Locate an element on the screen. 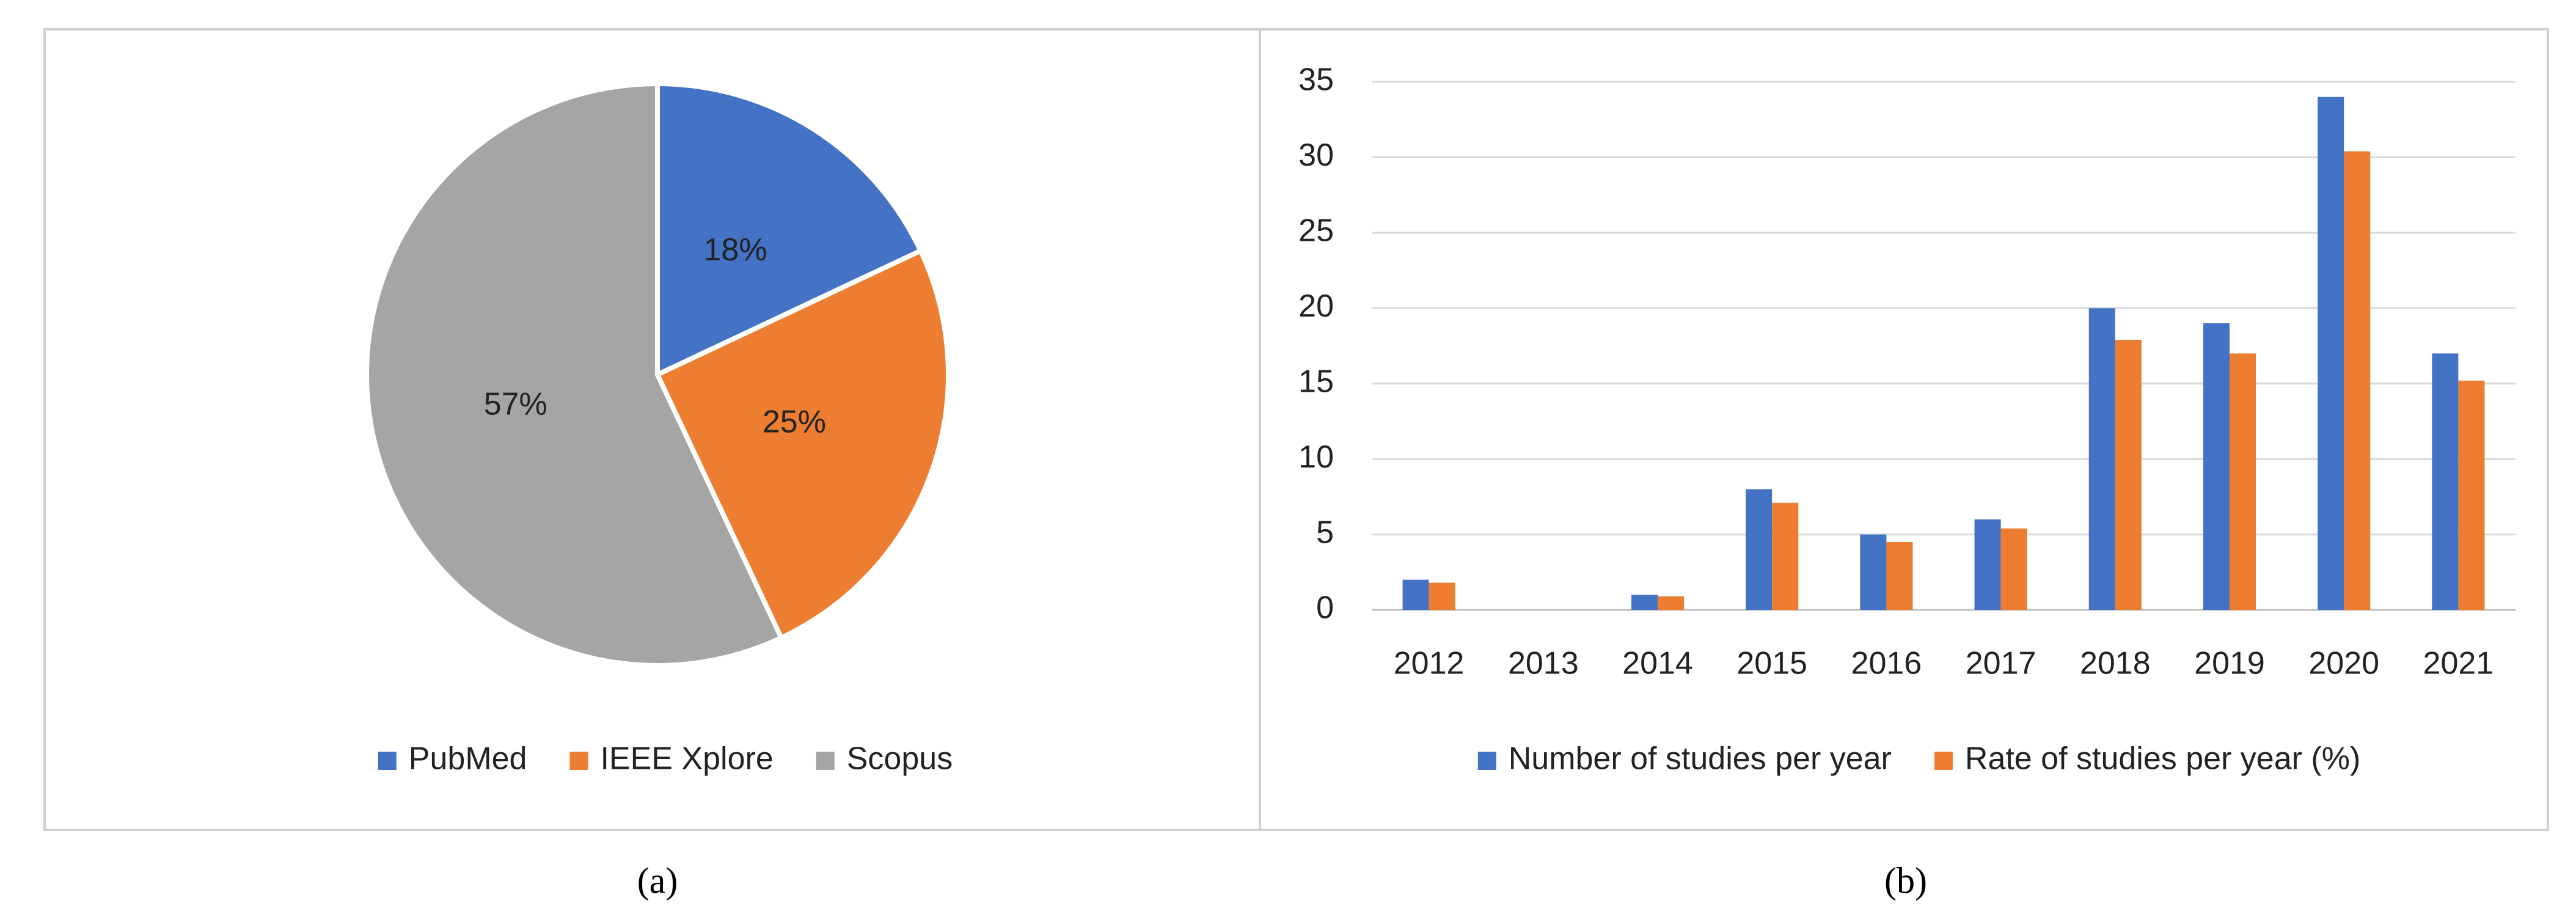  y-tick-label: 15 is located at coordinates (1316, 382).